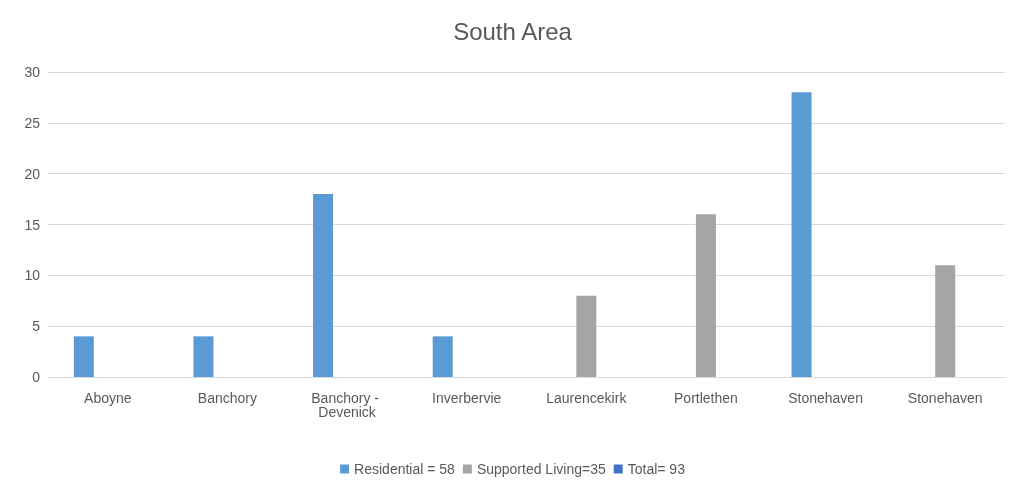  What do you see at coordinates (587, 398) in the screenshot?
I see `x-tick-label: Laurencekirk` at bounding box center [587, 398].